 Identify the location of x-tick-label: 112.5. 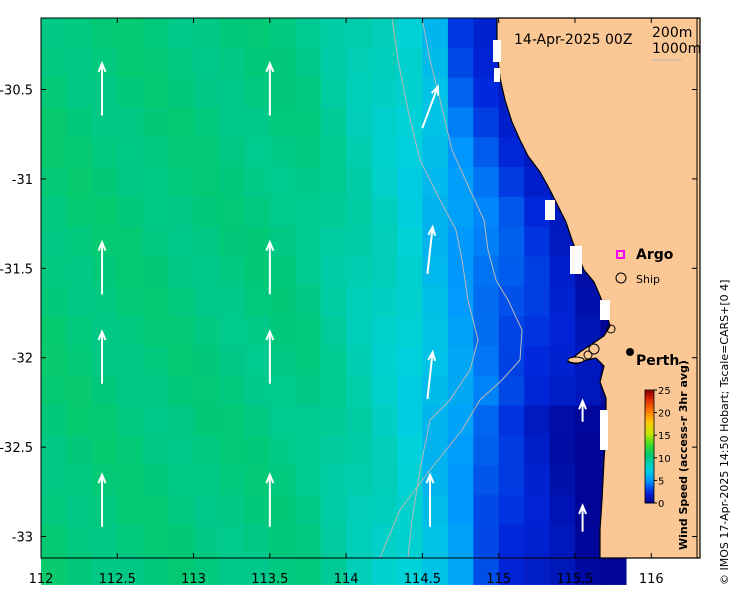
(117, 579).